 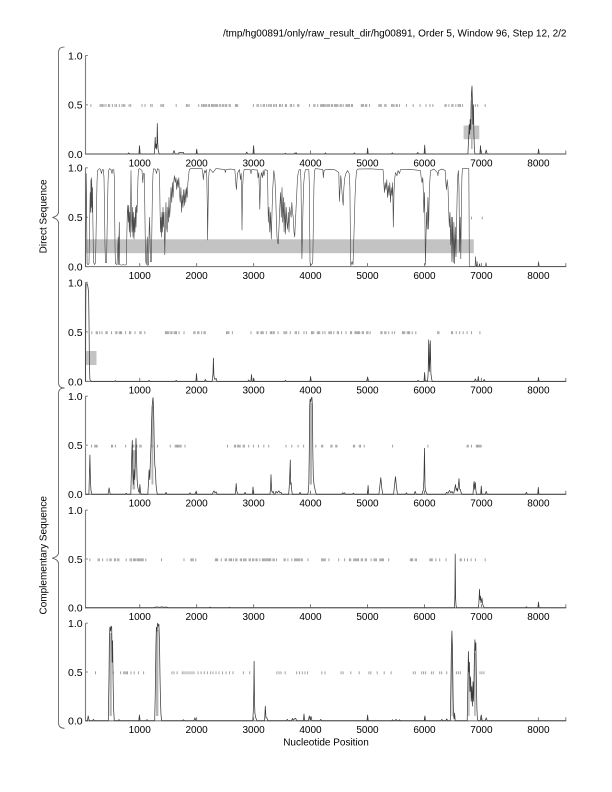 I want to click on svg-text: Nucleotide Position, so click(x=326, y=742).